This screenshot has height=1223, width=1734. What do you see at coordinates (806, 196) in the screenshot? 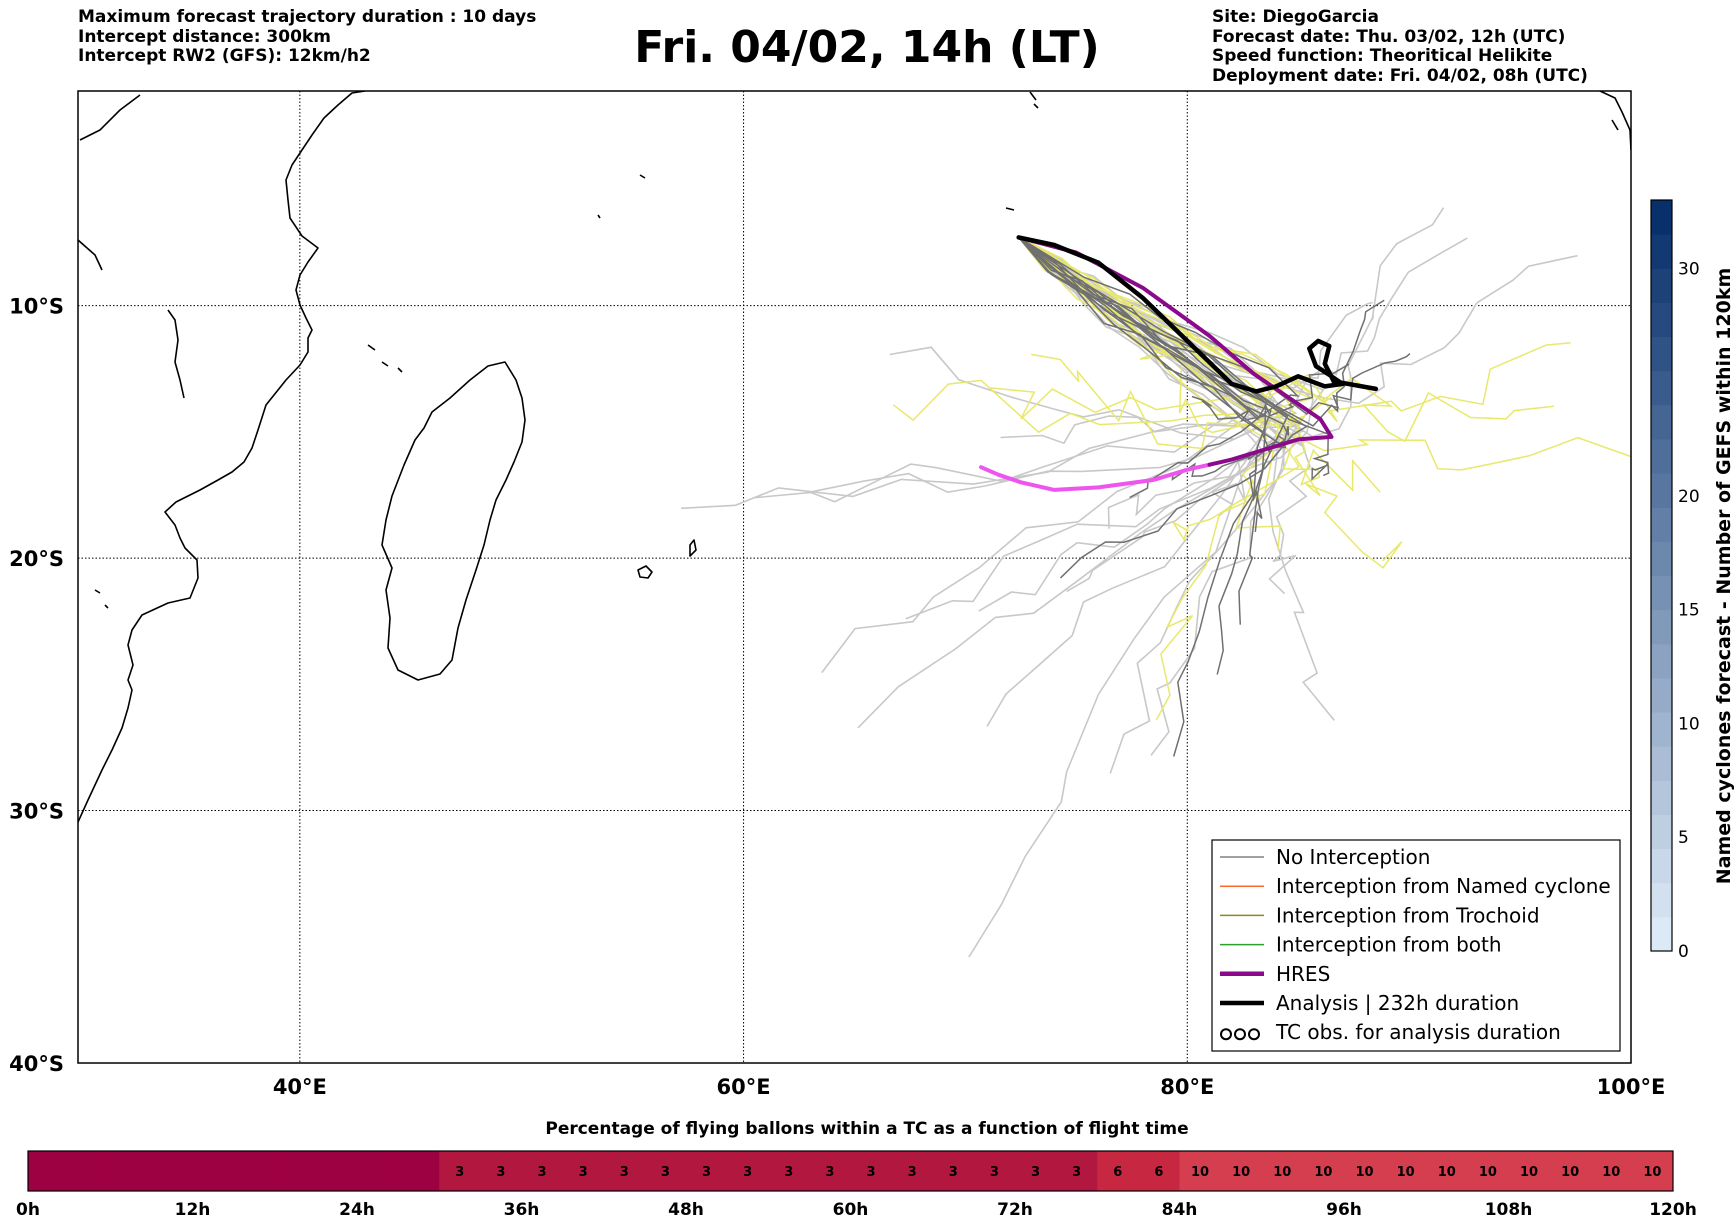
I see `seychelles-coastline` at bounding box center [806, 196].